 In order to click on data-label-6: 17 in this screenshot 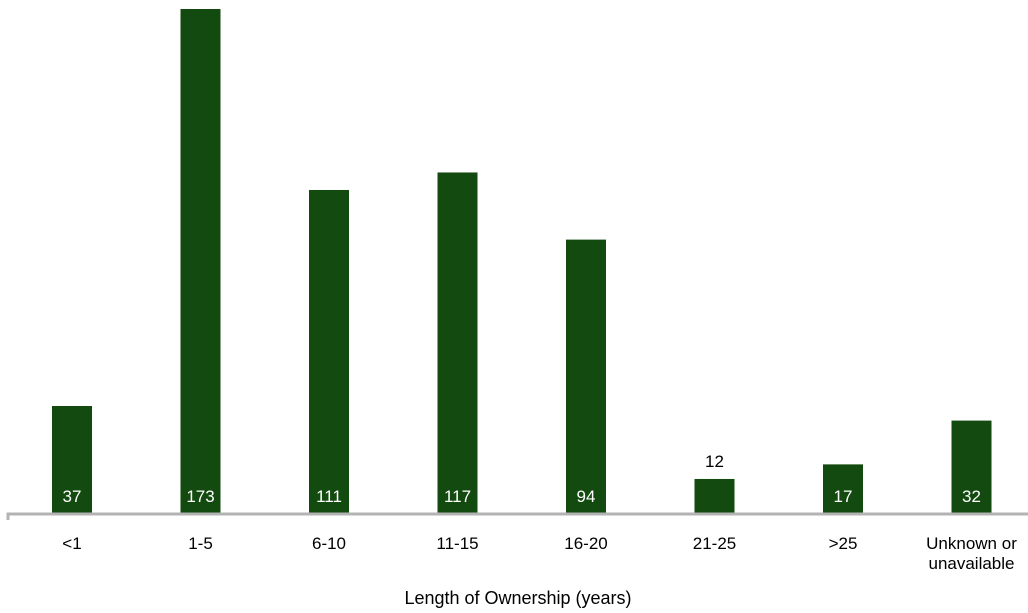, I will do `click(843, 496)`.